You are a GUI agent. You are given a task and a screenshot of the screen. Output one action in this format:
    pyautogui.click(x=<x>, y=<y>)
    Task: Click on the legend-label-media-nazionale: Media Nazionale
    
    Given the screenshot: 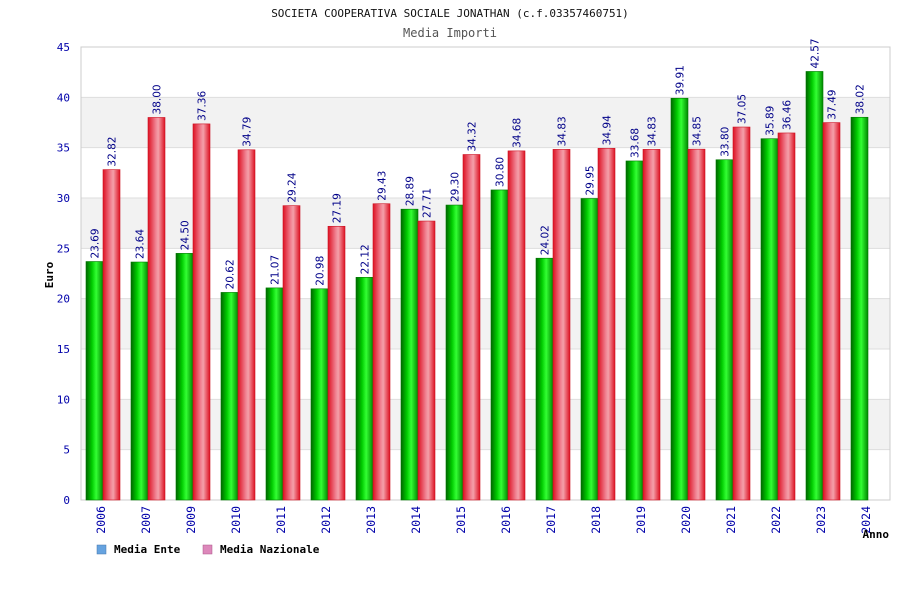 What is the action you would take?
    pyautogui.click(x=270, y=549)
    